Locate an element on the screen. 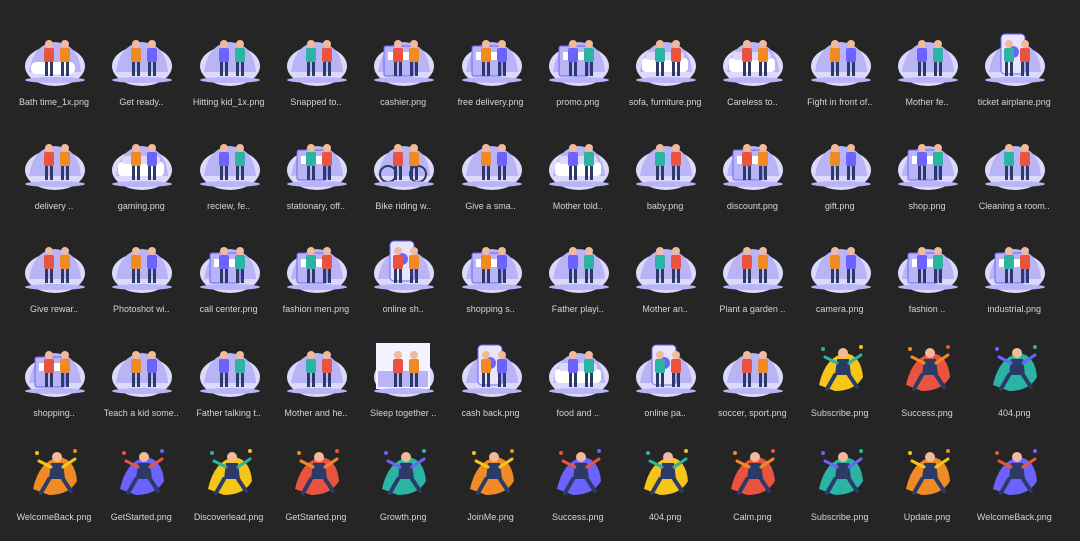  file-tile: call center.png is located at coordinates (229, 279).